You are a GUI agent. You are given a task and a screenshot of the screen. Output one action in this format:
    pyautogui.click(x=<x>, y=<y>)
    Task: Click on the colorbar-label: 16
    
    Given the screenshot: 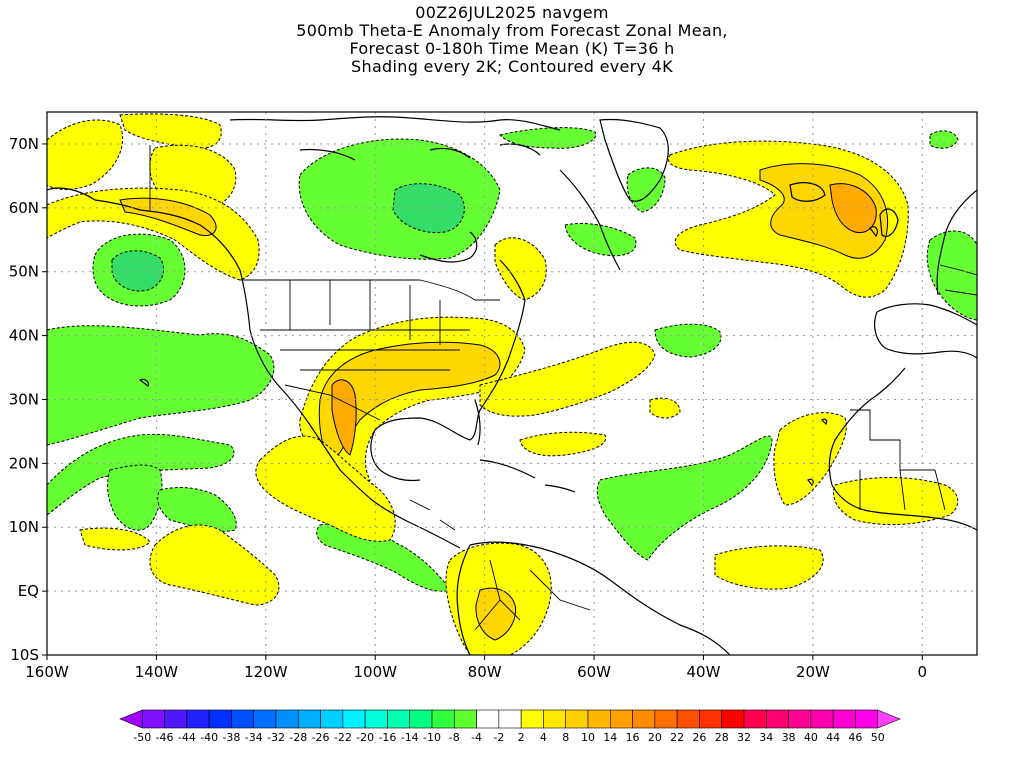 What is the action you would take?
    pyautogui.click(x=633, y=737)
    